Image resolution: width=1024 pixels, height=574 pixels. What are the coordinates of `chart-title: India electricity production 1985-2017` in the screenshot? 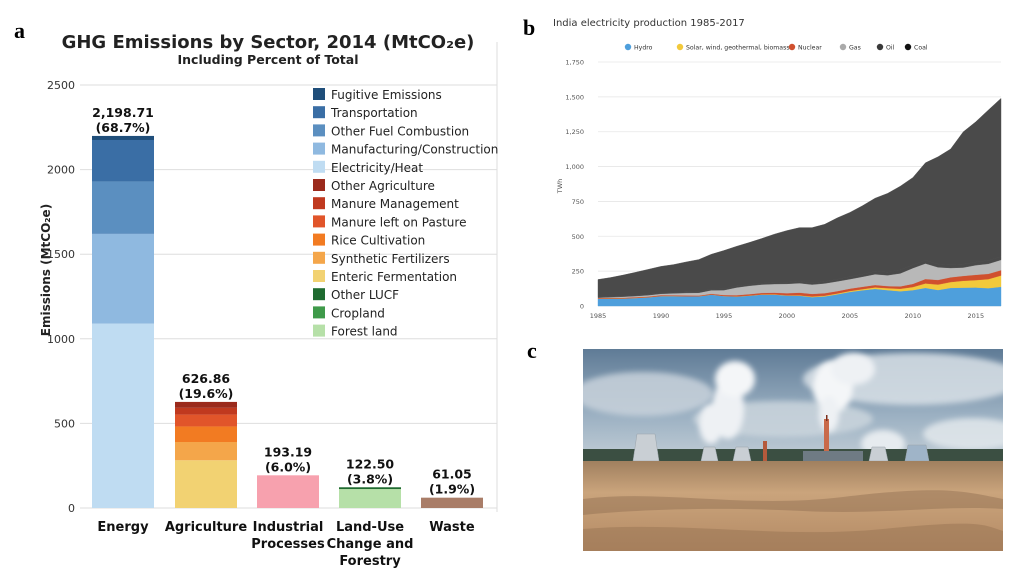 It's located at (649, 23).